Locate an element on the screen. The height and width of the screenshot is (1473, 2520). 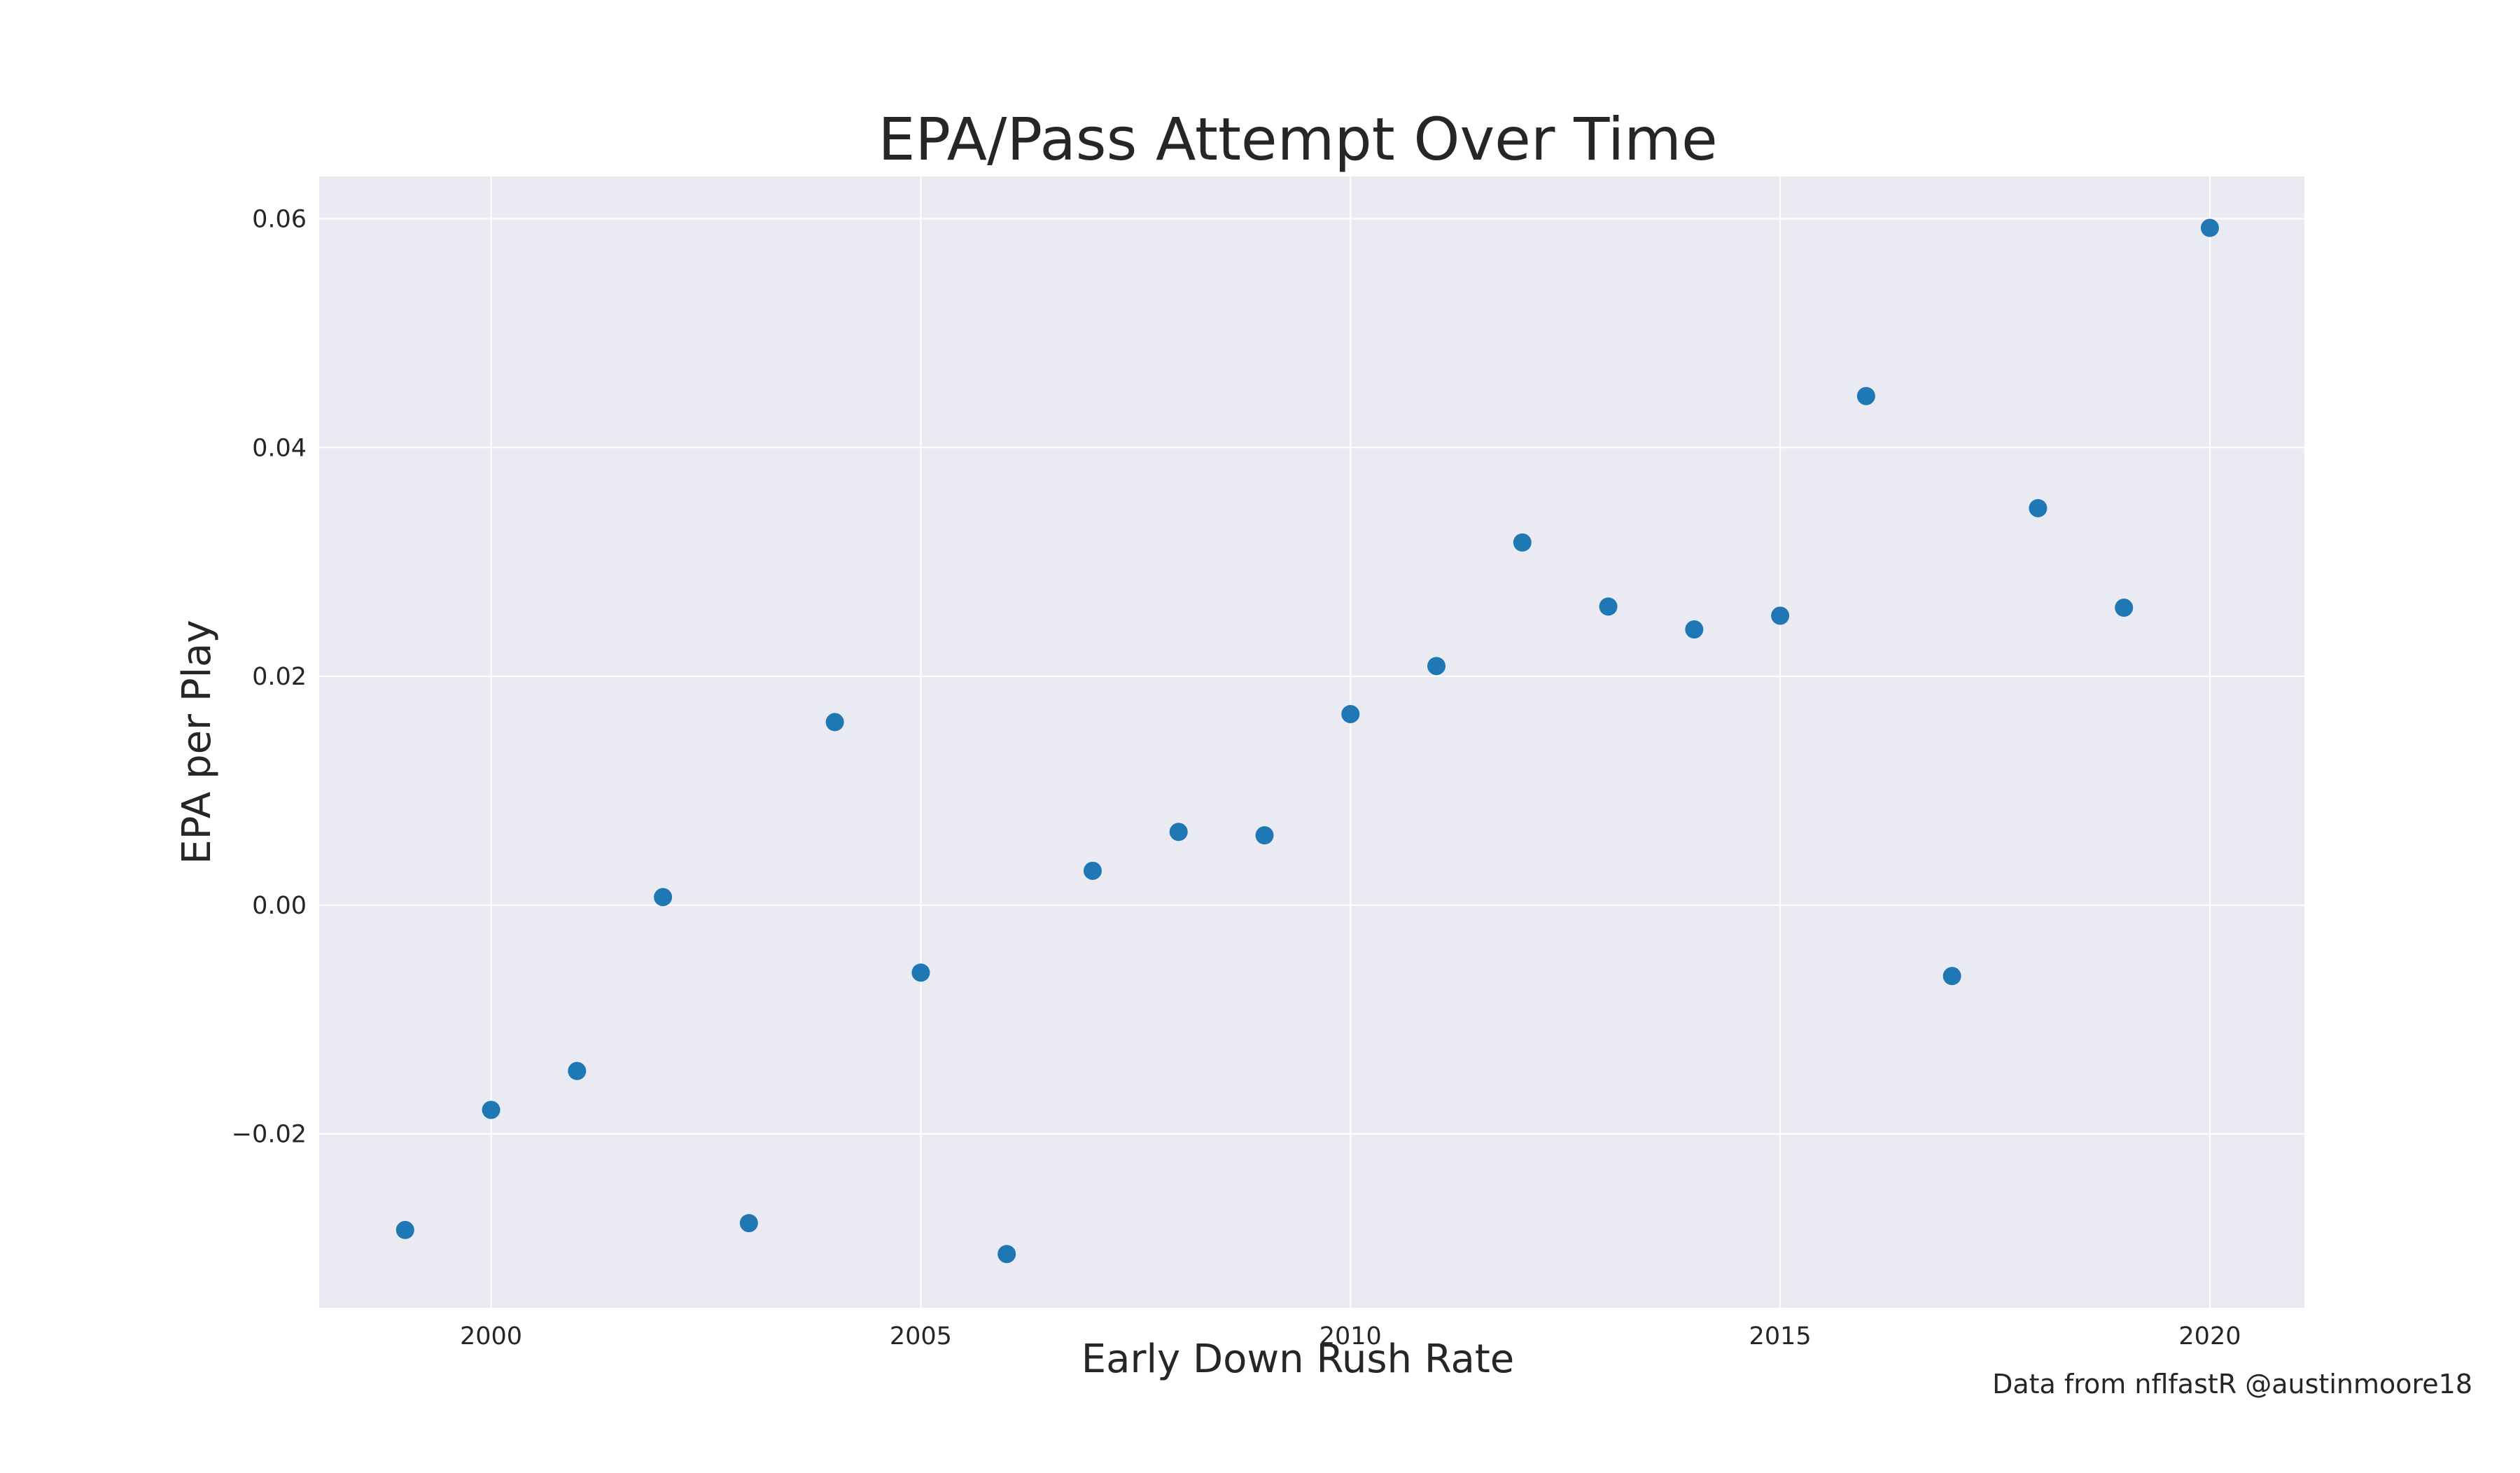
y-axis-label: EPA per Play is located at coordinates (197, 742).